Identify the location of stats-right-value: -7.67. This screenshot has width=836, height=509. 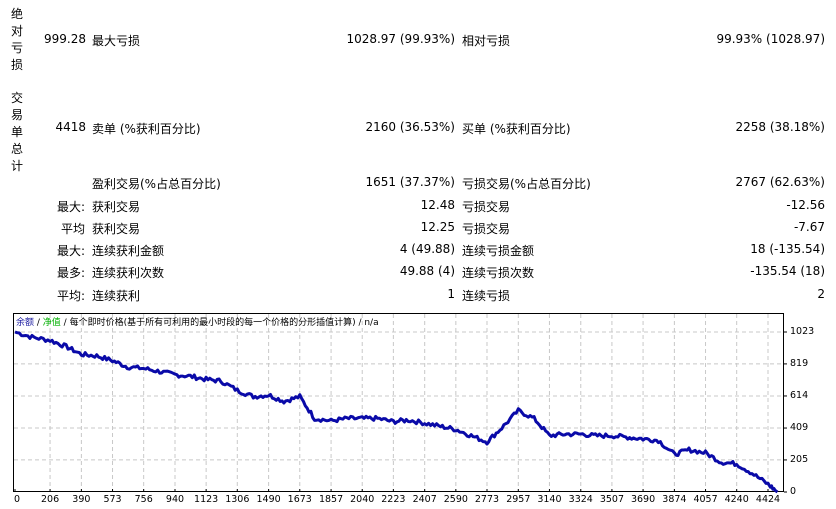
(809, 227).